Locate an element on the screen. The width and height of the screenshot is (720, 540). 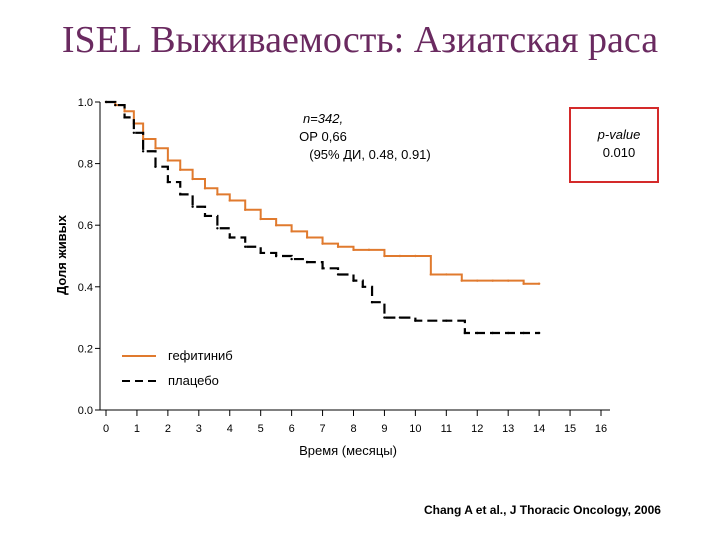
y-tick-label: 0.0 is located at coordinates (85, 411).